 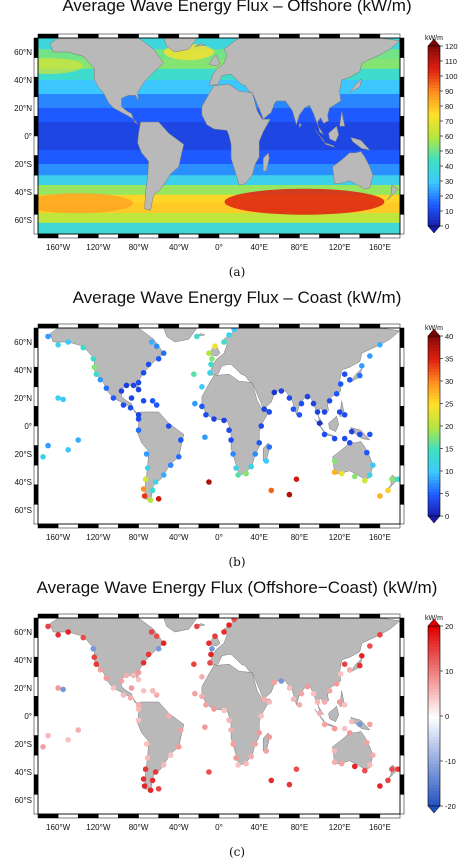 What do you see at coordinates (23, 52) in the screenshot?
I see `lat-tick-label: 60°N` at bounding box center [23, 52].